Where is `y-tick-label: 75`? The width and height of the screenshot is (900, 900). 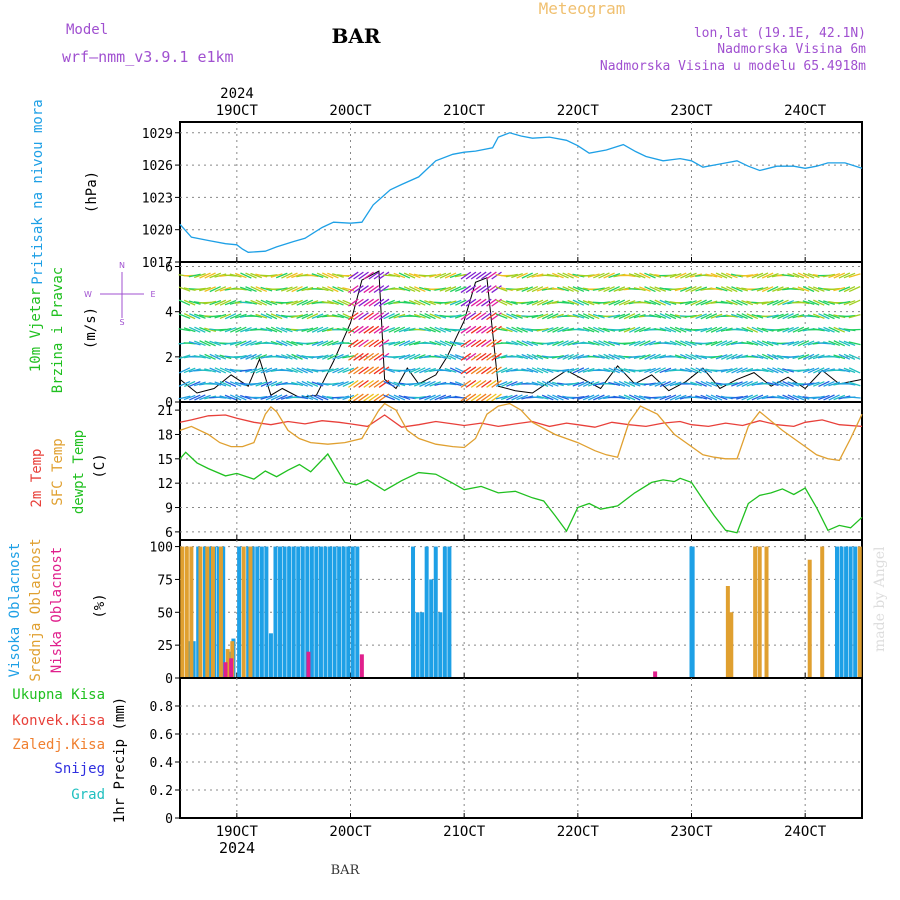
y-tick-label: 75 is located at coordinates (165, 580).